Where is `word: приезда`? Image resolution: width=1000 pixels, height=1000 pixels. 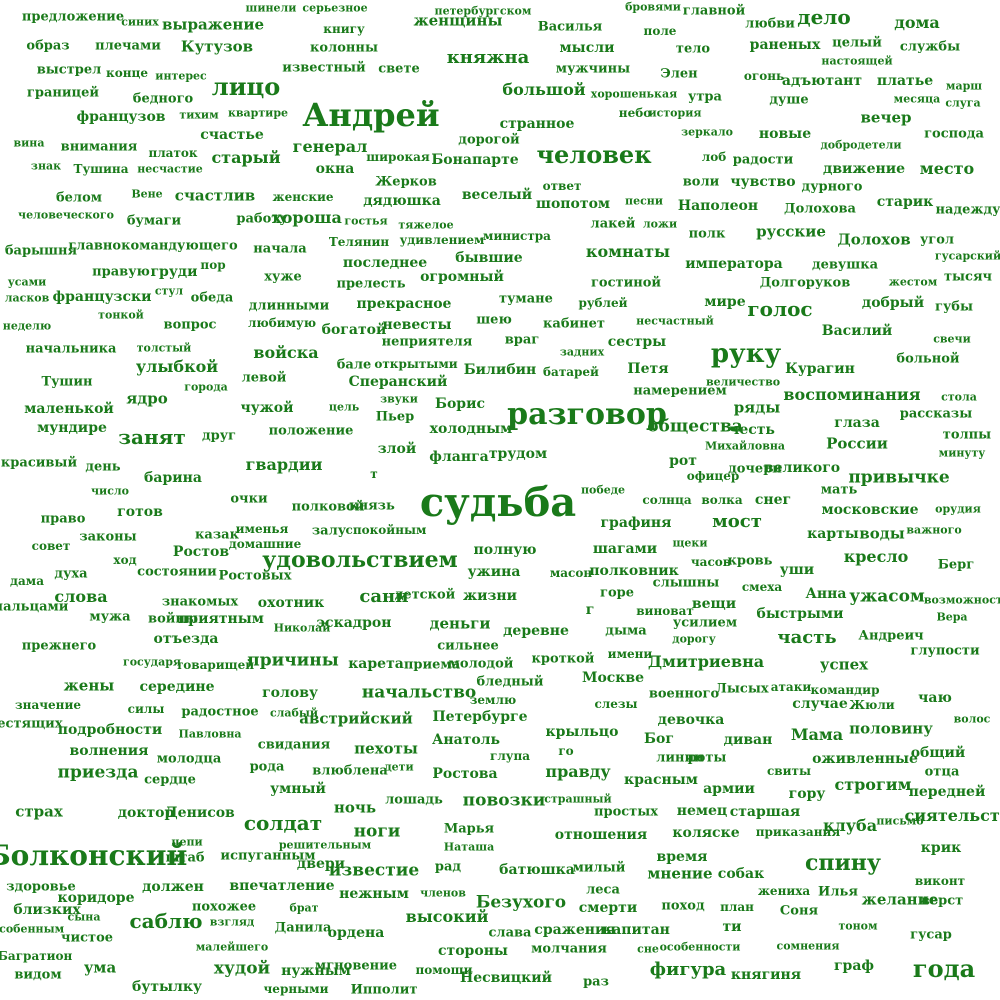 word: приезда is located at coordinates (98, 772).